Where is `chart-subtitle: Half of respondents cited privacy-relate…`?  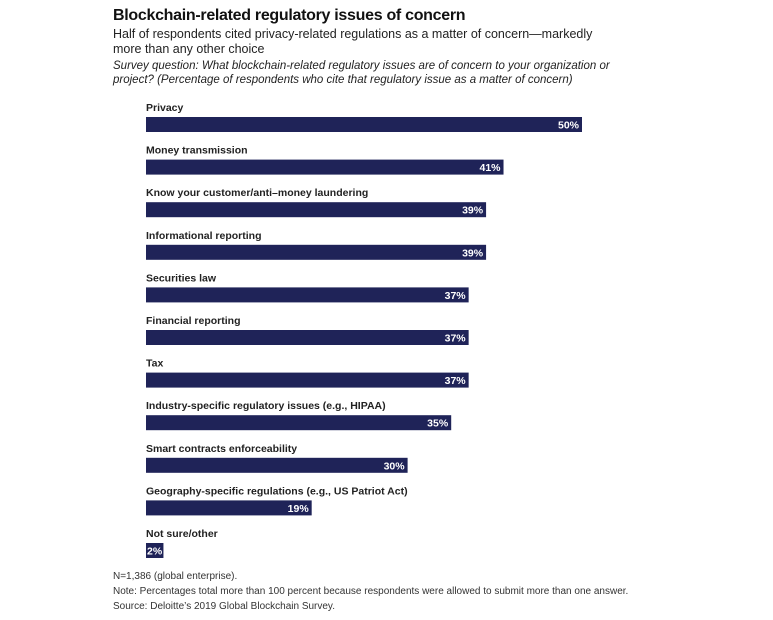
chart-subtitle: Half of respondents cited privacy-relate… is located at coordinates (353, 41).